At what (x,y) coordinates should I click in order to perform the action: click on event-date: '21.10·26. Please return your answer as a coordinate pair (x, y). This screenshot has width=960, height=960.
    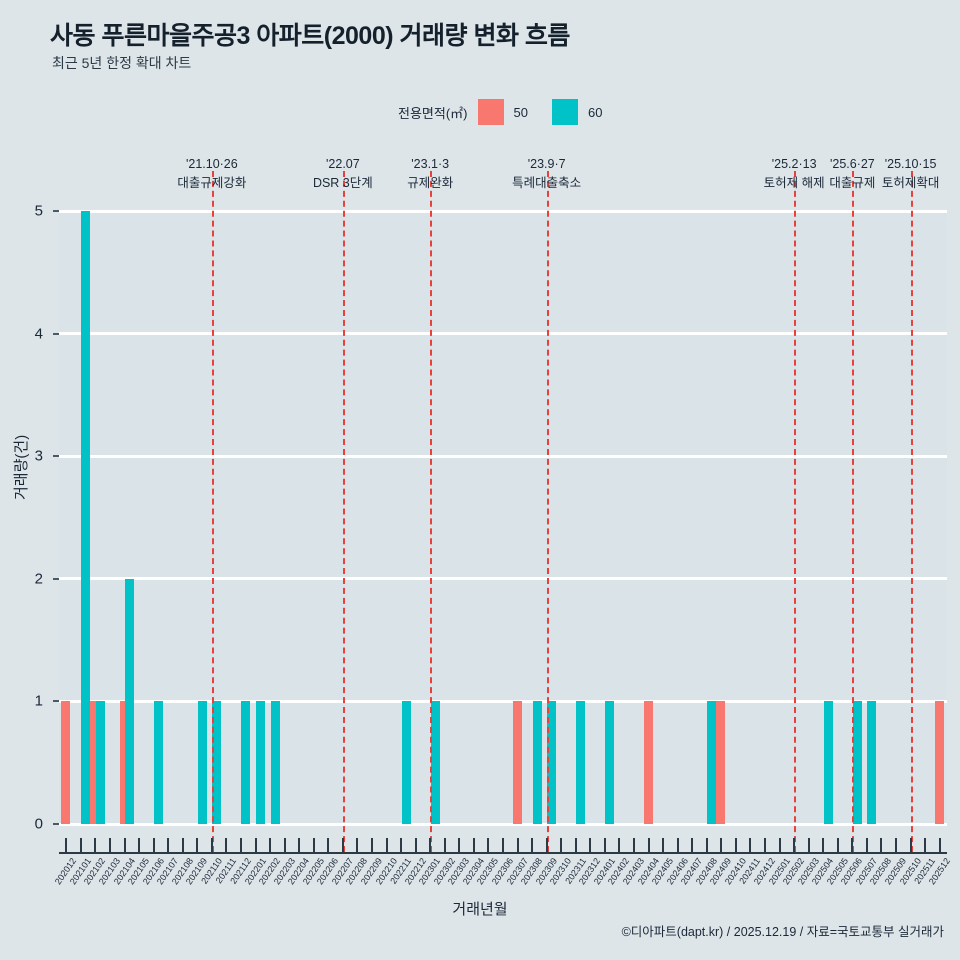
    Looking at the image, I should click on (211, 164).